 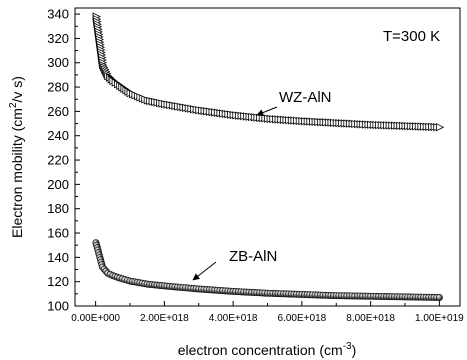 I want to click on y-tick-label: 320, so click(x=58, y=38).